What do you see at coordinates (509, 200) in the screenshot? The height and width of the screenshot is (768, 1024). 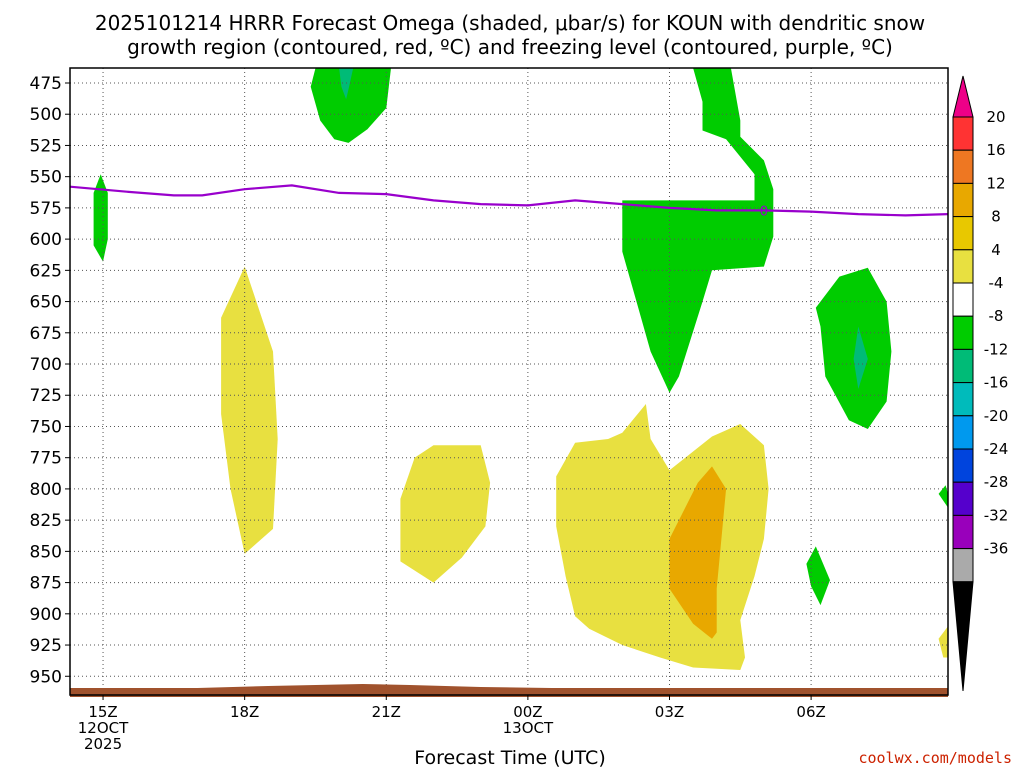 I see `freezing-level-line` at bounding box center [509, 200].